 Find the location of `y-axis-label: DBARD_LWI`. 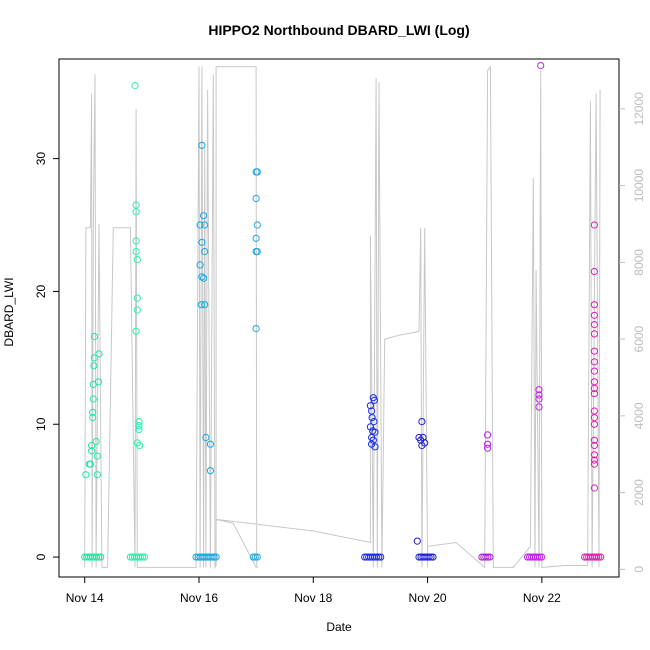

y-axis-label: DBARD_LWI is located at coordinates (9, 311).